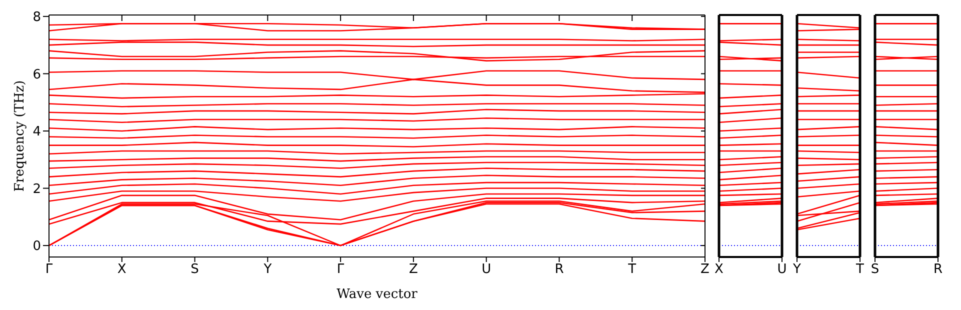 The width and height of the screenshot is (961, 310). I want to click on y-tick-label: 2, so click(36, 189).